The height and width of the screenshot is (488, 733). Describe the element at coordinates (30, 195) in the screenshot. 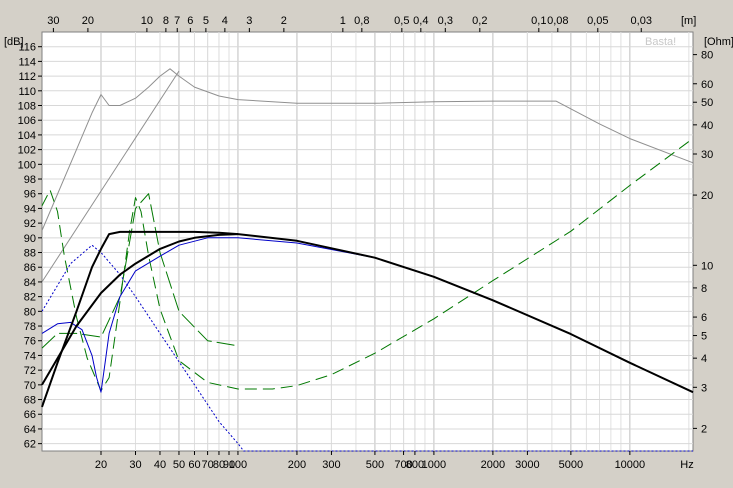

I see `y-tick-label: 96` at that location.